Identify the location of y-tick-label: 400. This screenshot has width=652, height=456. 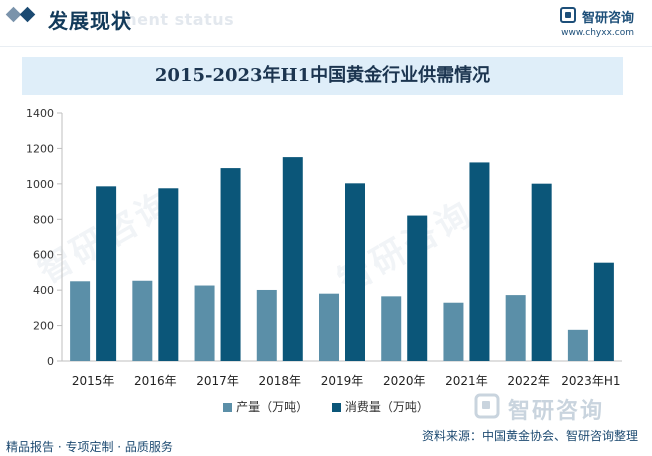
(43, 290).